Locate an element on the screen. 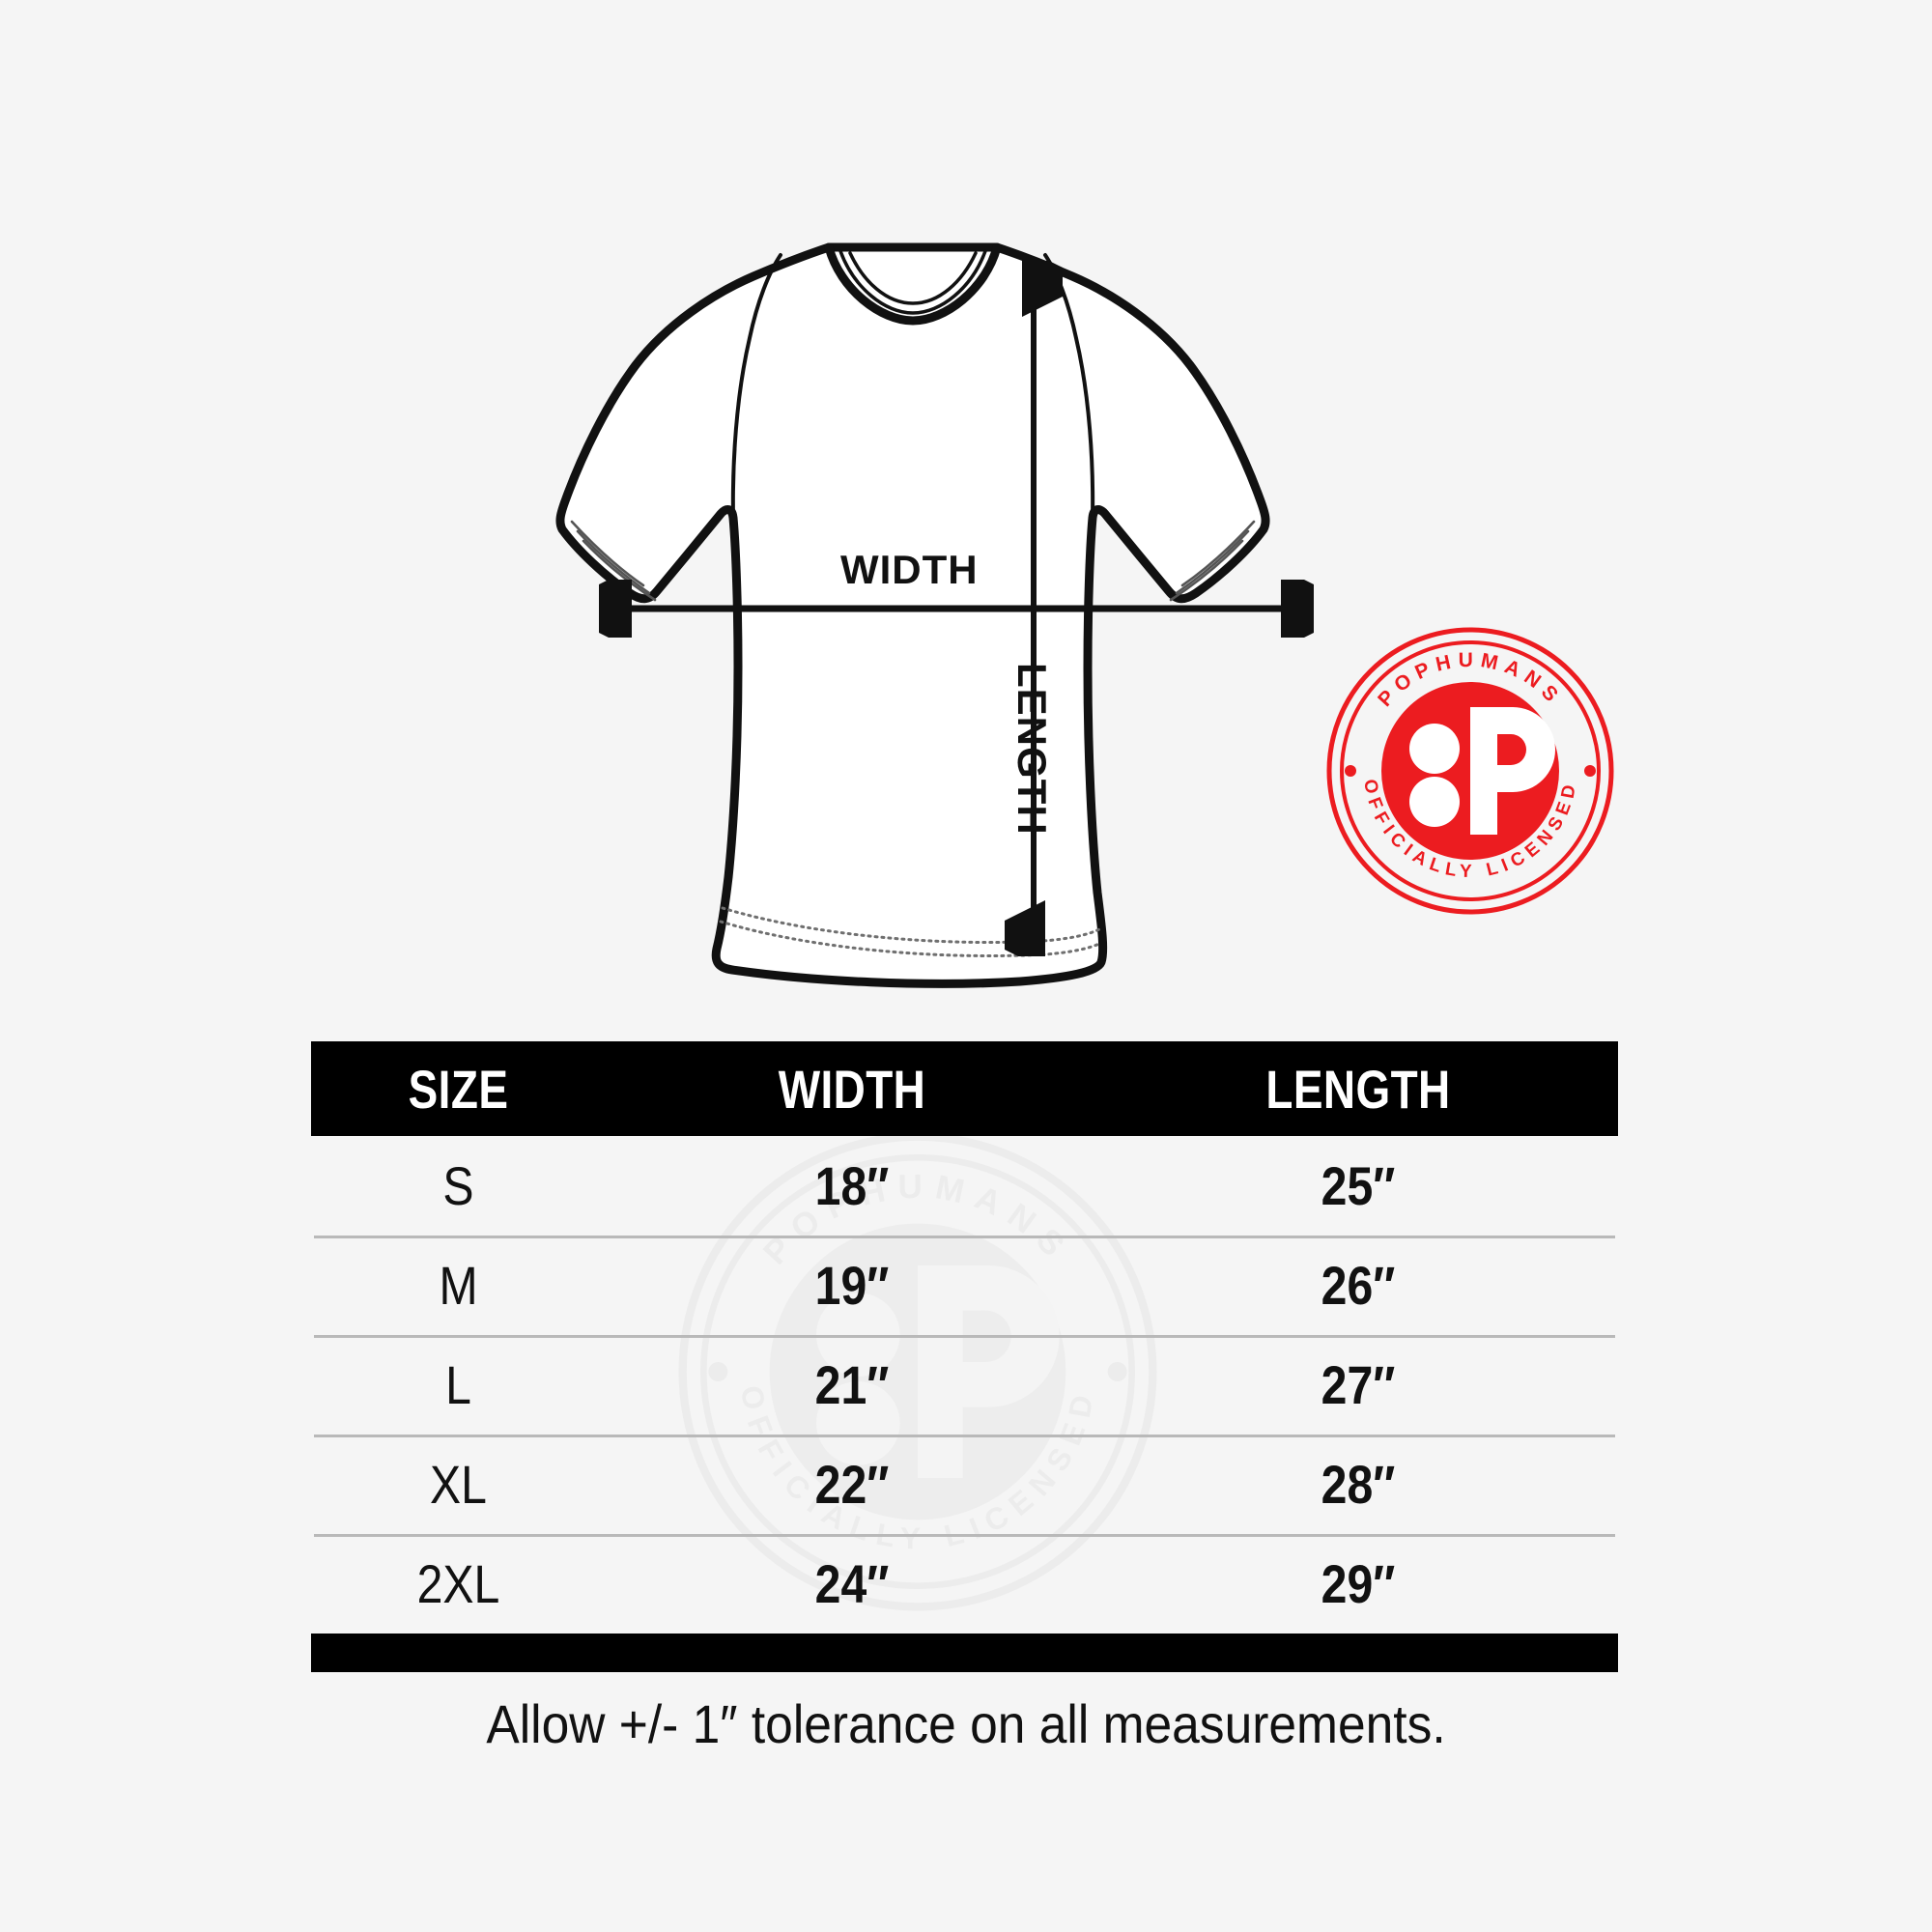 The image size is (1932, 1932). length-measure-arrow is located at coordinates (1034, 608).